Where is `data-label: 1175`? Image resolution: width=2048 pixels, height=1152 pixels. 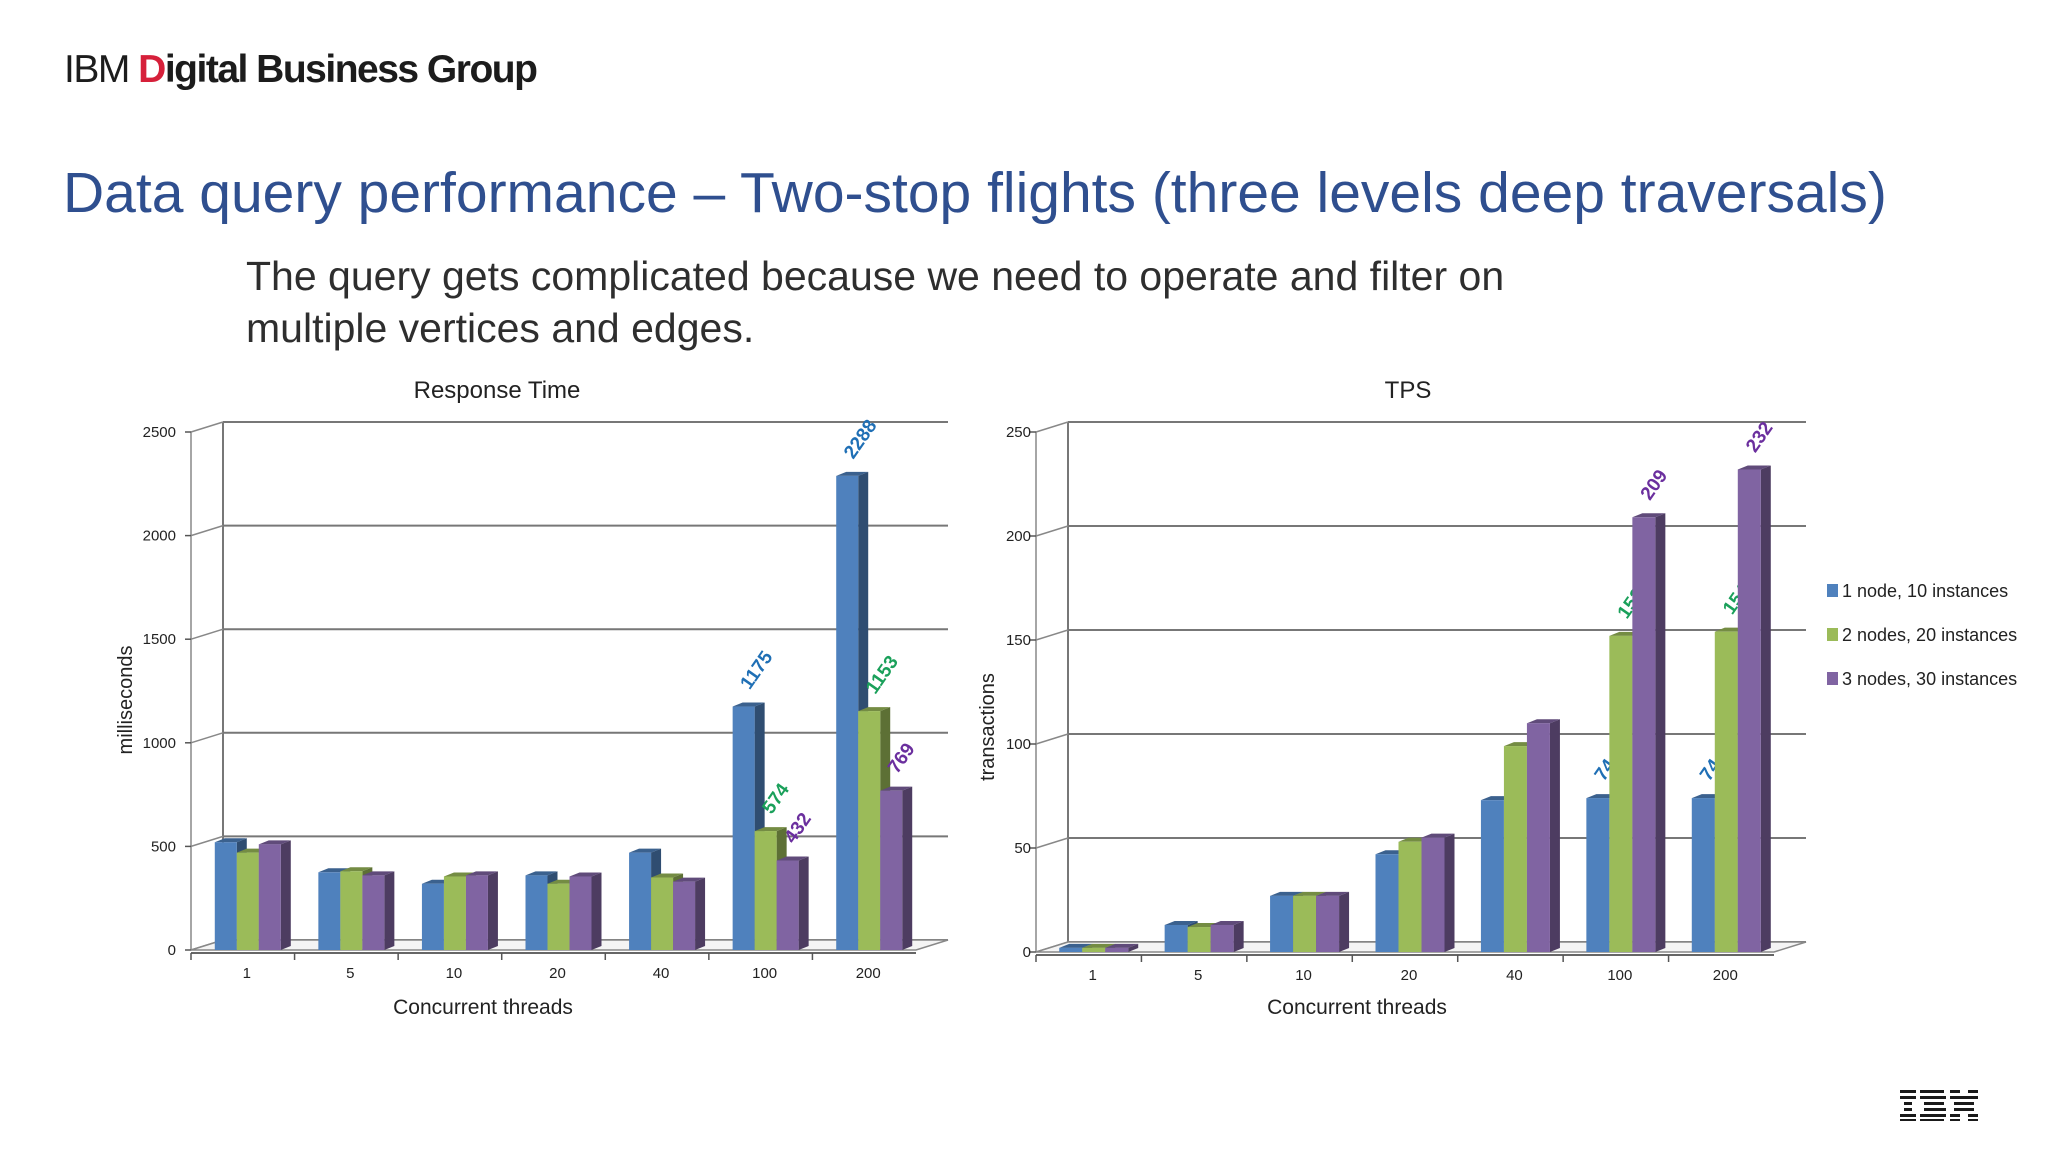 data-label: 1175 is located at coordinates (757, 670).